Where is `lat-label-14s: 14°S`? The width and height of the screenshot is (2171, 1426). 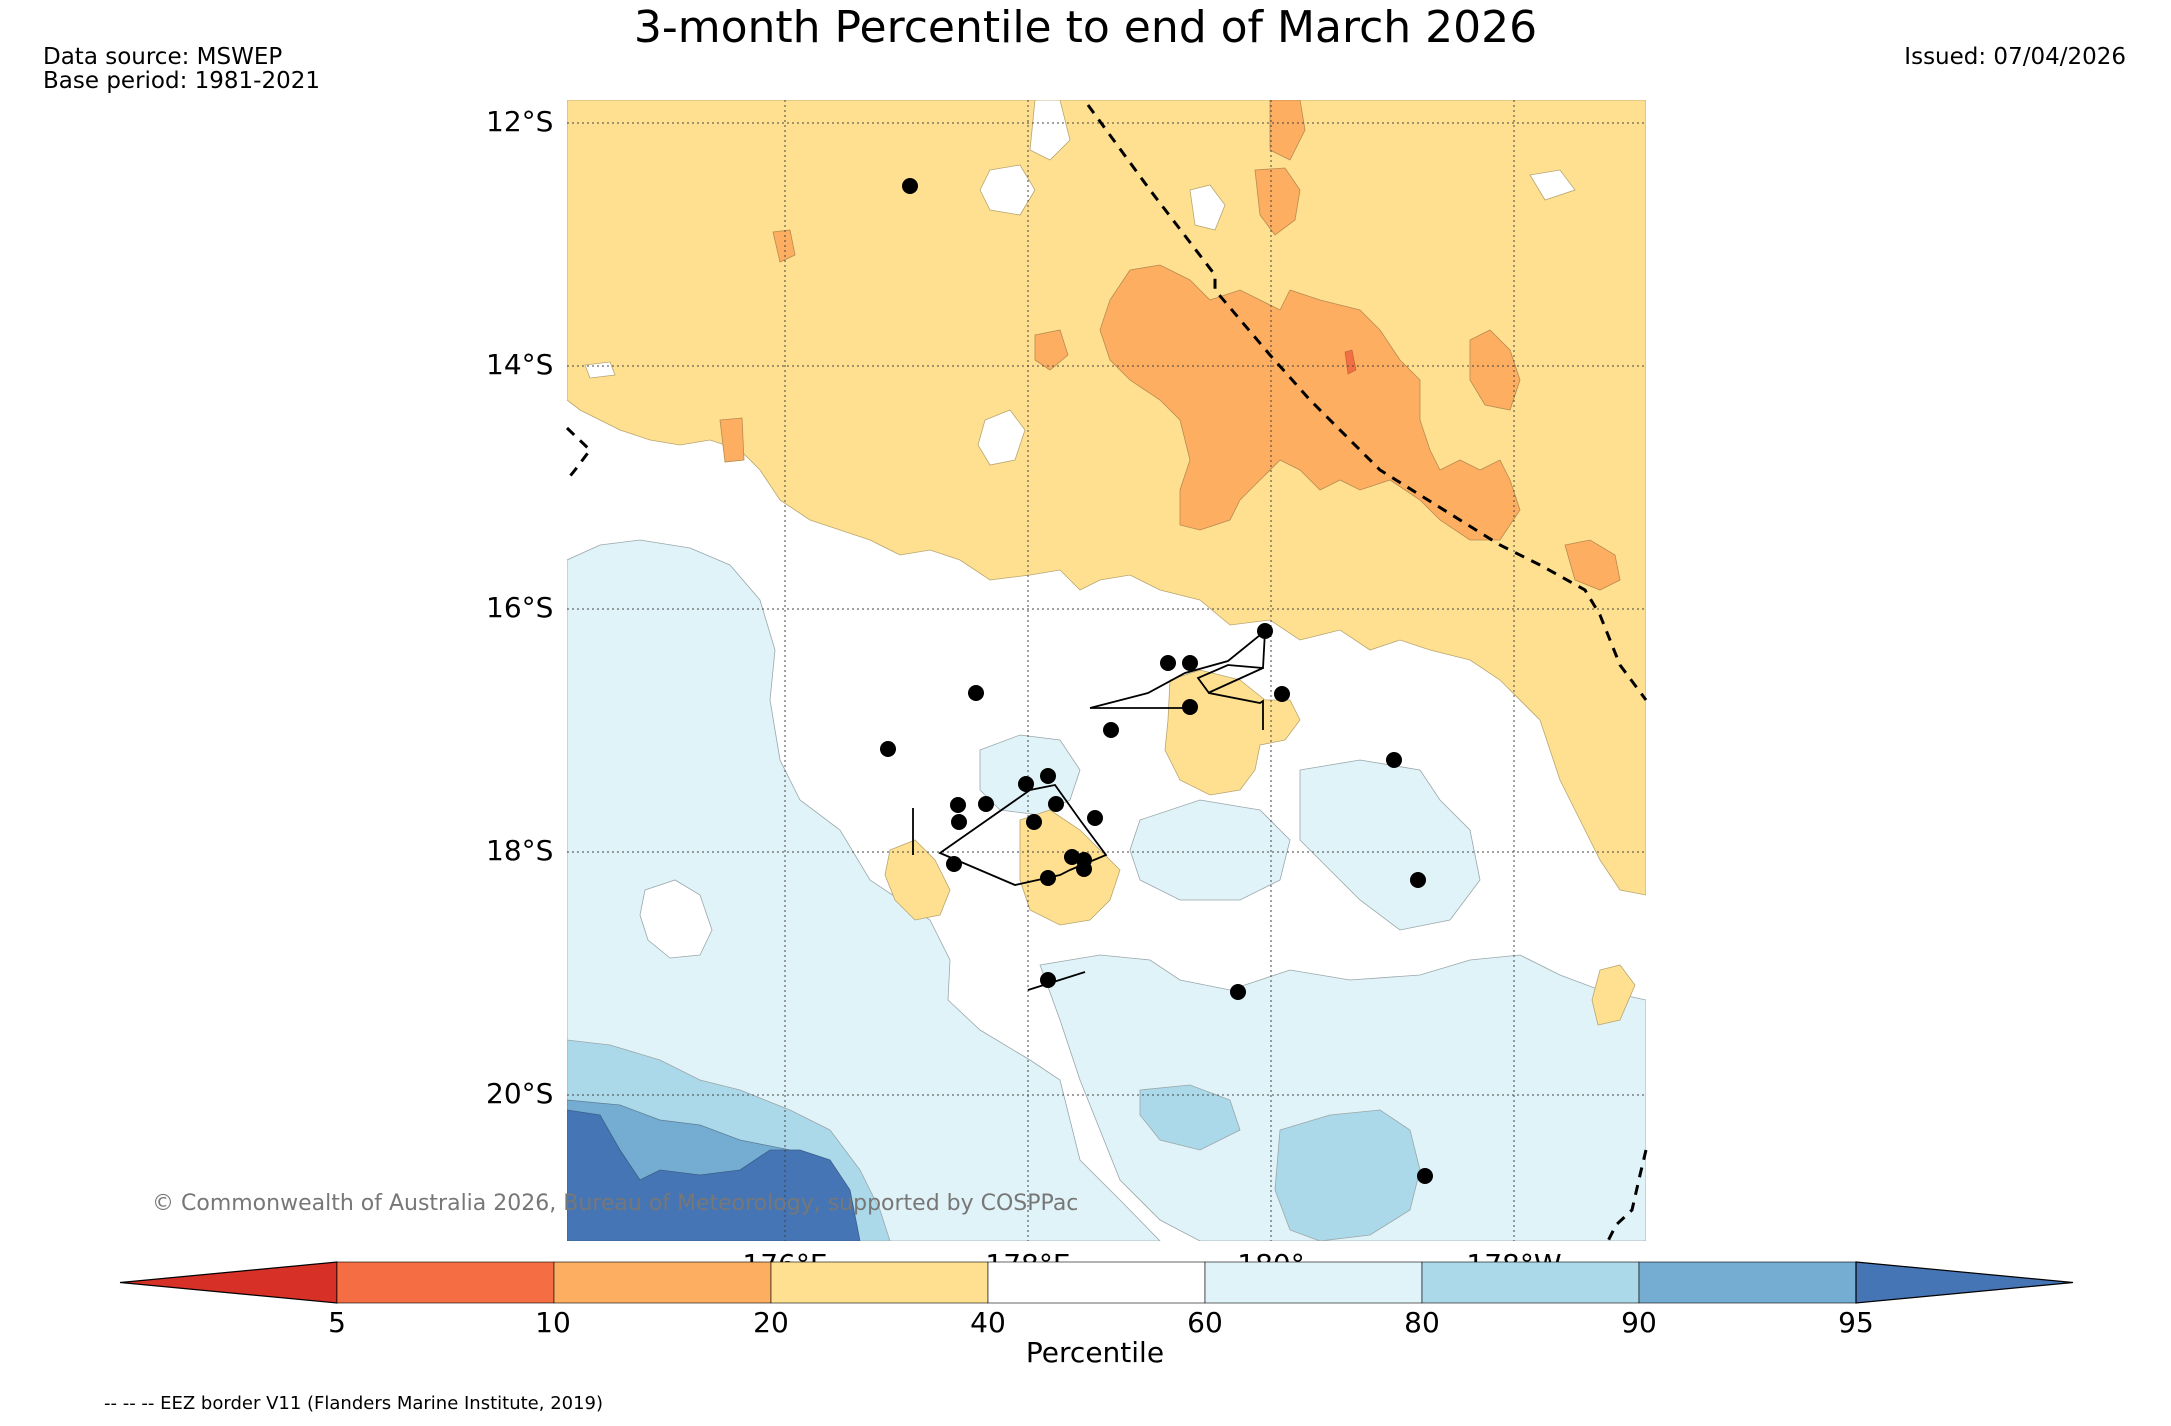
lat-label-14s: 14°S is located at coordinates (520, 364).